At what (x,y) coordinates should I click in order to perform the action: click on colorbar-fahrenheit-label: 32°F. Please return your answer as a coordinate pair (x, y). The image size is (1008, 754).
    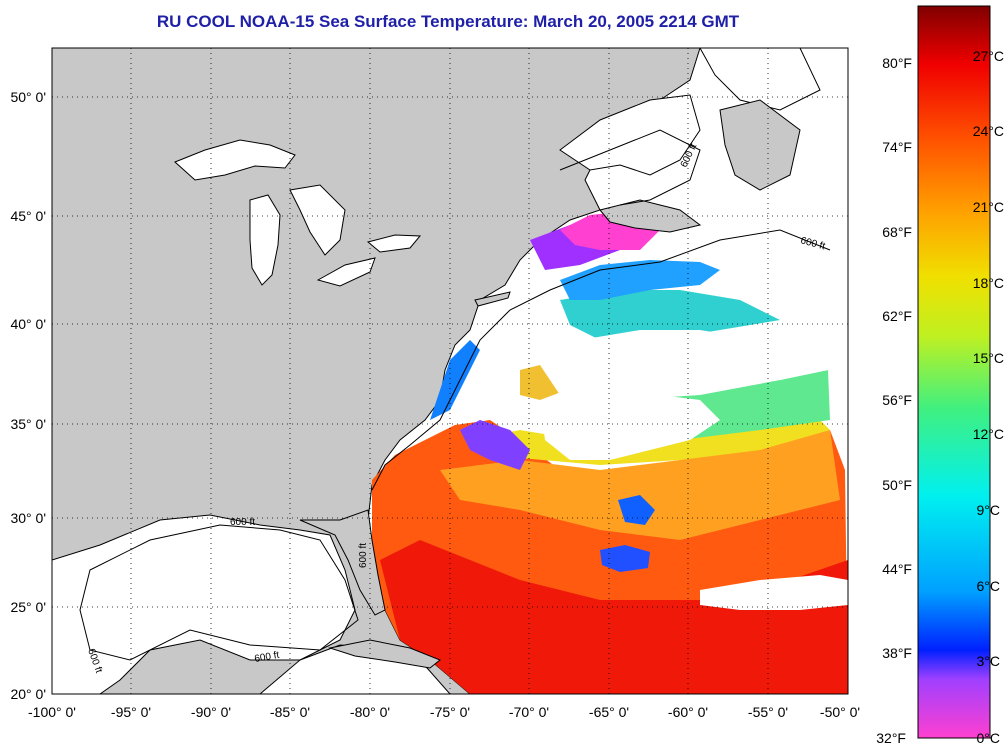
    Looking at the image, I should click on (891, 738).